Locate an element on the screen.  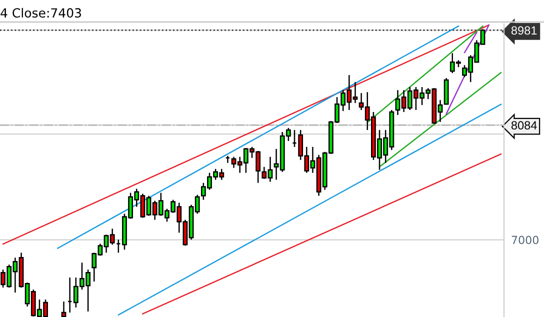
candlestick is located at coordinates (63, 308).